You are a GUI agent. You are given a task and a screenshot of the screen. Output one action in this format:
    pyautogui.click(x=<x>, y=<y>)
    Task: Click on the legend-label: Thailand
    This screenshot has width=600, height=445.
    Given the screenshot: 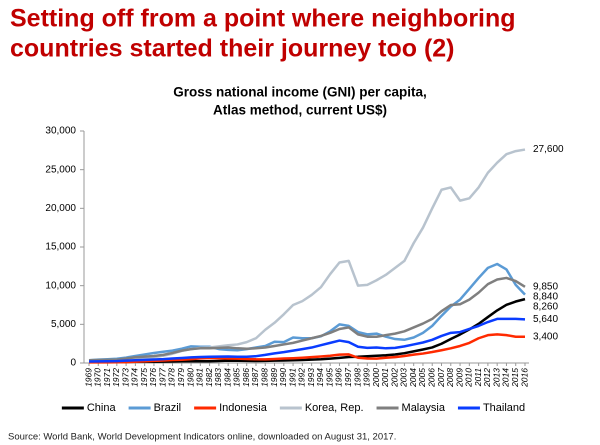 What is the action you would take?
    pyautogui.click(x=504, y=408)
    